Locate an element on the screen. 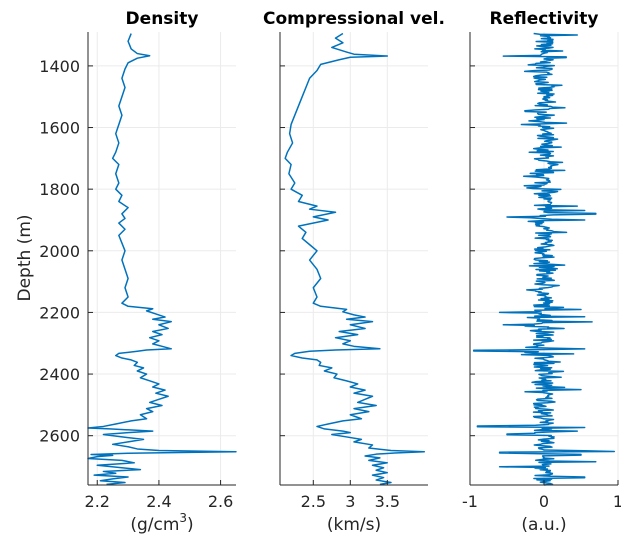 The image size is (621, 542). shared-depth-axis: Depth (m) is located at coordinates (25, 257).